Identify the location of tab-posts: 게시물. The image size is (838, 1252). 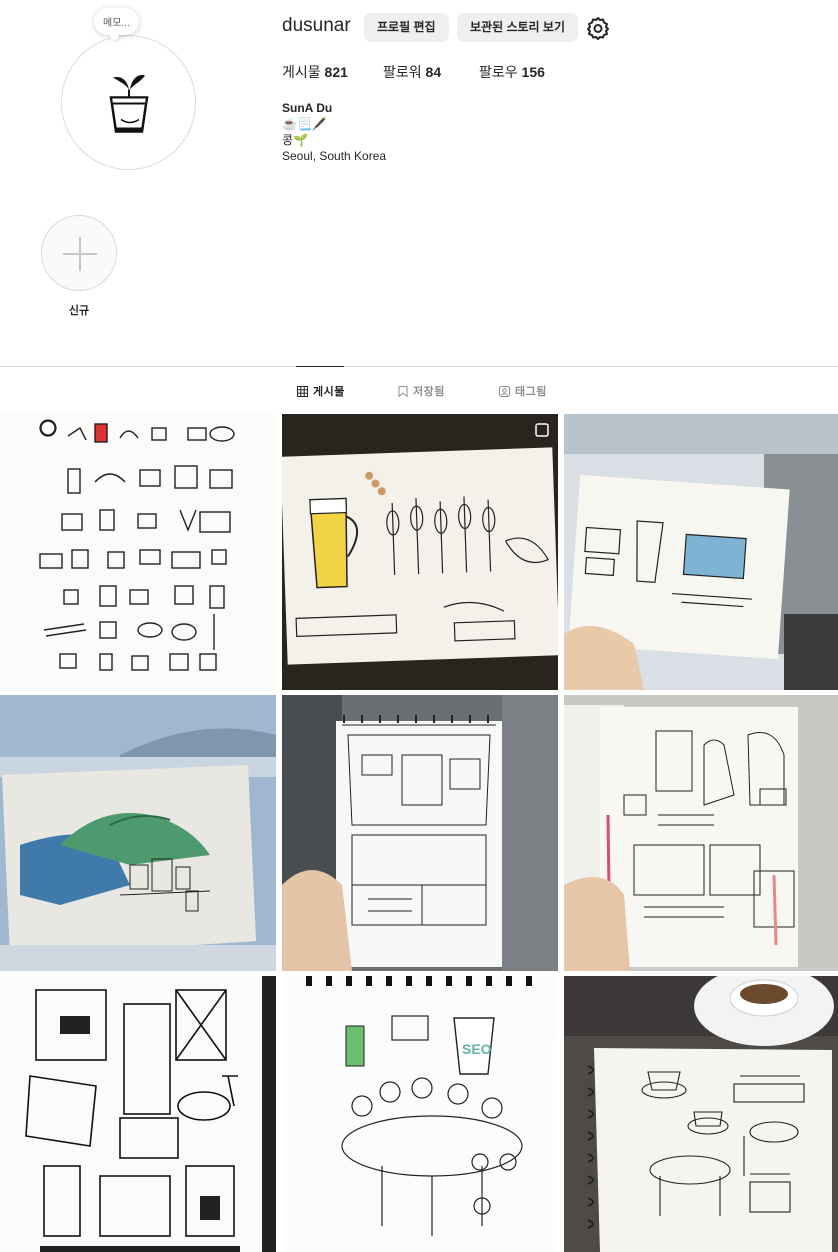
(321, 391).